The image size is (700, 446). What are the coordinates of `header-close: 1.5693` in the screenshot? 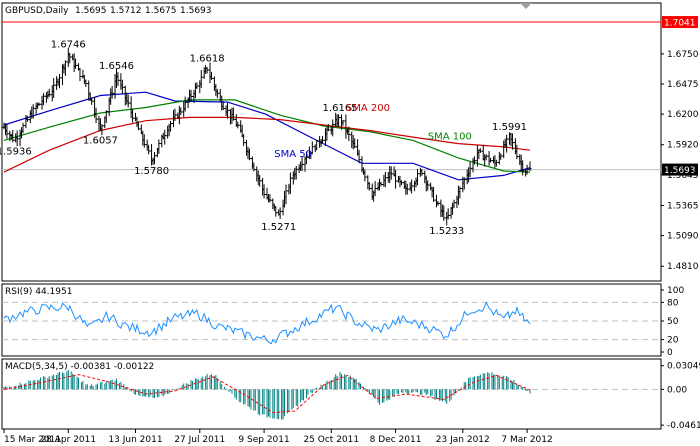 It's located at (196, 11).